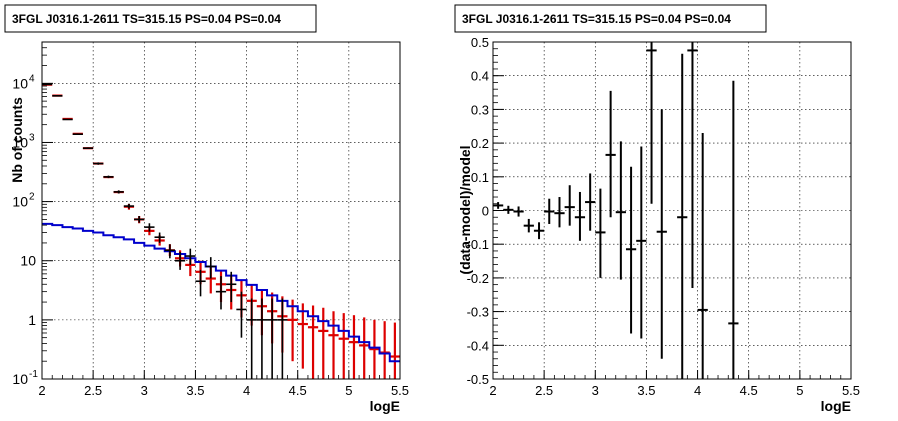  I want to click on y-tick-label: -0.5, so click(478, 379).